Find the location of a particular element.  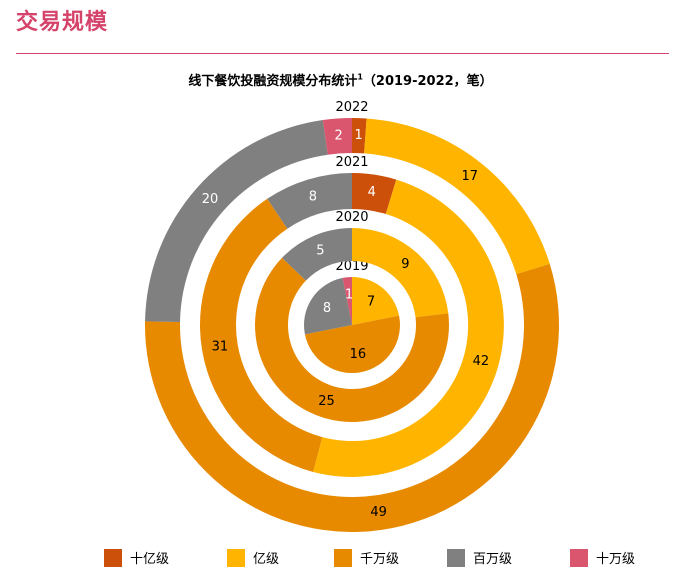

segment-2019-ten-million-level is located at coordinates (352, 344).